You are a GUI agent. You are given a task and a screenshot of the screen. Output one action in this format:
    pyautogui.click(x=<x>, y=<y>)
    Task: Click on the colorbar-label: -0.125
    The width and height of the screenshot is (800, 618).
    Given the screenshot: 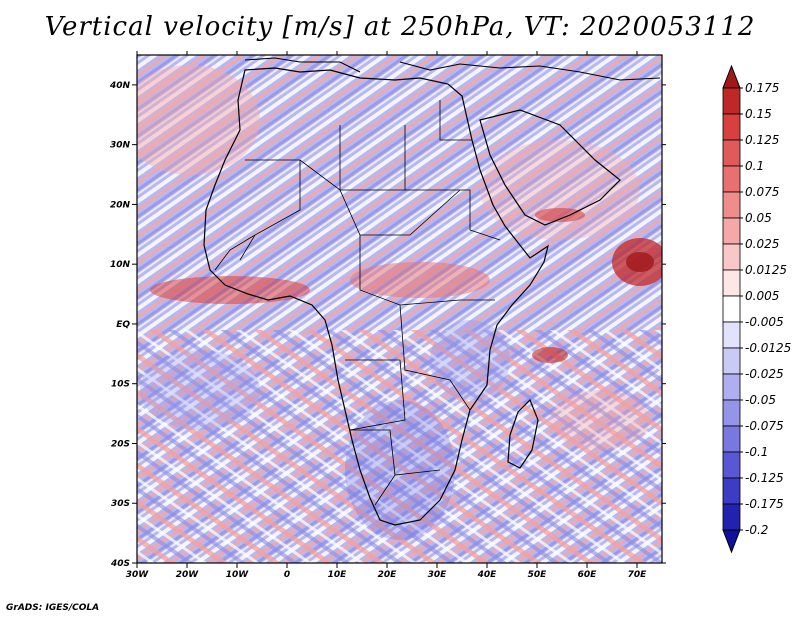 What is the action you would take?
    pyautogui.click(x=764, y=478)
    